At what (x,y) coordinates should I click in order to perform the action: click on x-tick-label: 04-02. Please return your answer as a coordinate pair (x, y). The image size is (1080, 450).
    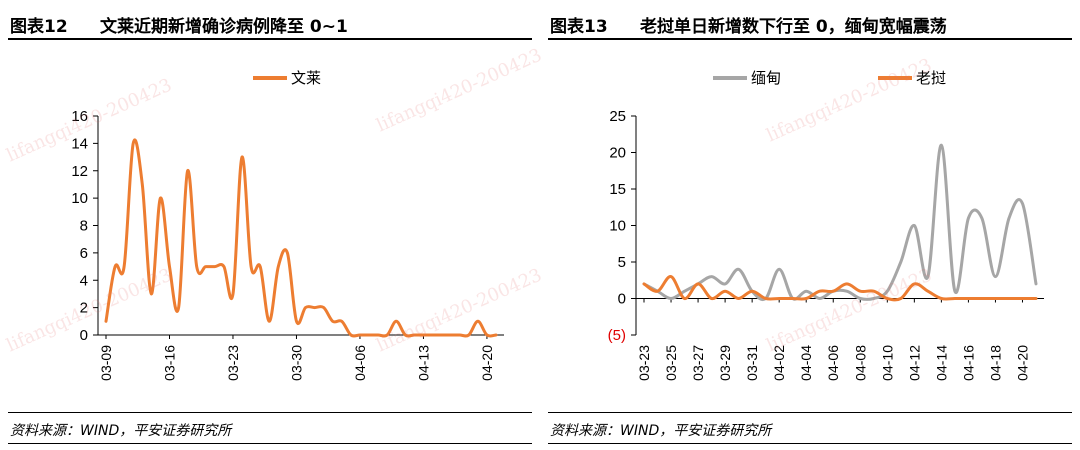
    Looking at the image, I should click on (779, 363).